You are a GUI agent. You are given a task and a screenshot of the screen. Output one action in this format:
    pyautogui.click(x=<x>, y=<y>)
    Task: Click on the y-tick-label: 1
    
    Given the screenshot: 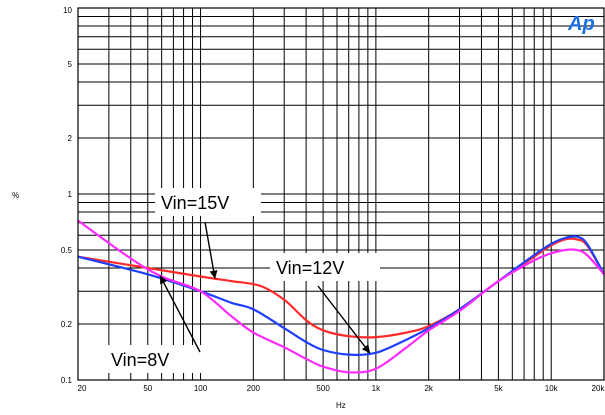 What is the action you would take?
    pyautogui.click(x=70, y=194)
    